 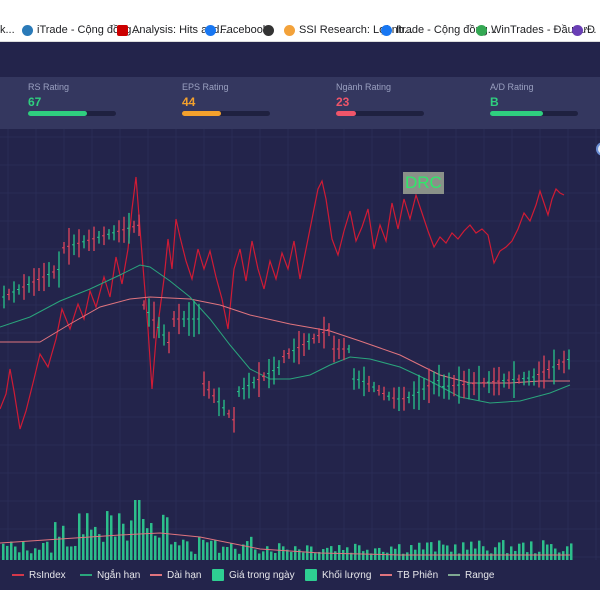 What do you see at coordinates (205, 87) in the screenshot?
I see `rating-label: EPS Rating` at bounding box center [205, 87].